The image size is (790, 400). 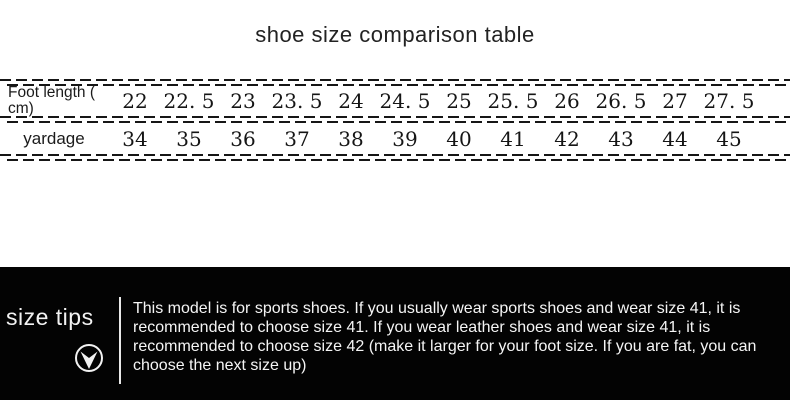 What do you see at coordinates (513, 101) in the screenshot?
I see `table-cell: 25. 5` at bounding box center [513, 101].